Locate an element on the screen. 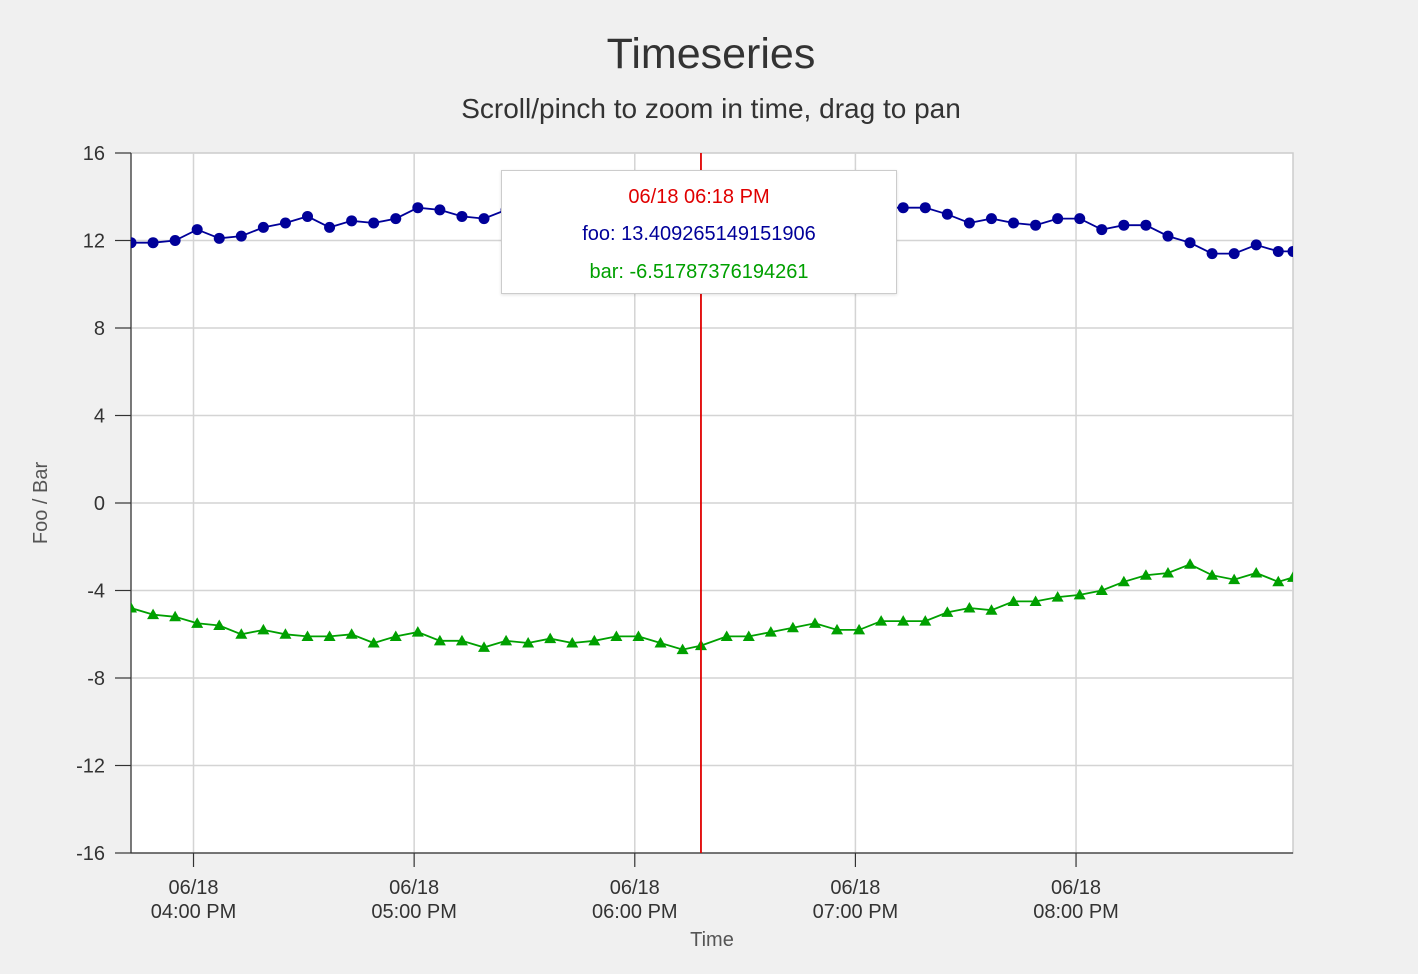  y-tick-label: 16 is located at coordinates (94, 154).